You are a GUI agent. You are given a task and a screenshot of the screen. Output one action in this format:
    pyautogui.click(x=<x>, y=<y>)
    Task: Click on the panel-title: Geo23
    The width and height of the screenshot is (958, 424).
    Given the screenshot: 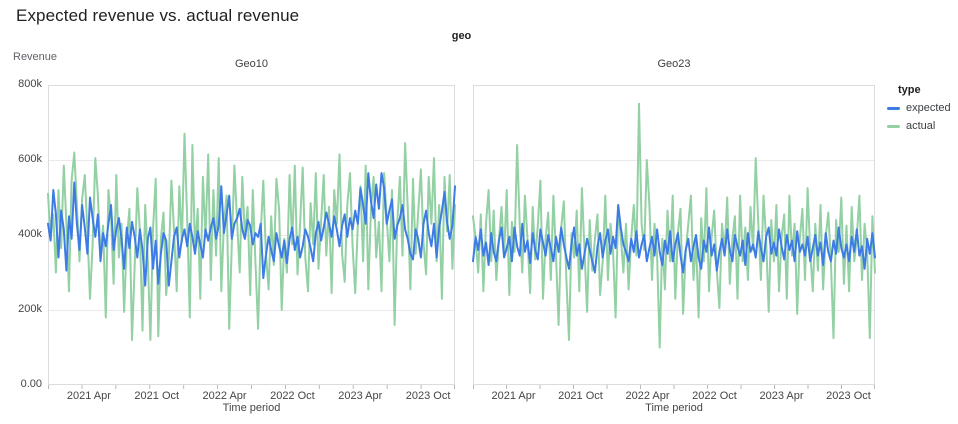 What is the action you would take?
    pyautogui.click(x=674, y=64)
    